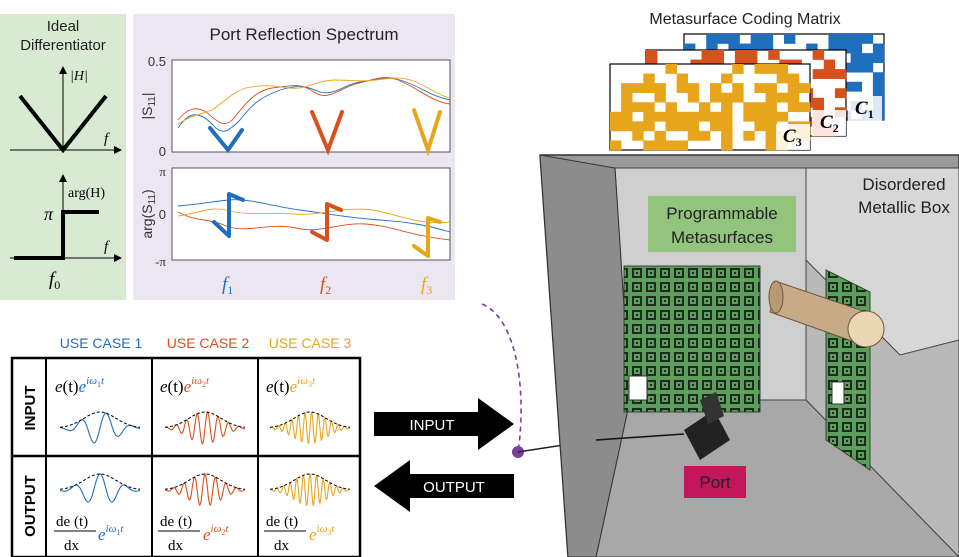 The height and width of the screenshot is (557, 959). I want to click on input-arrow: INPUT, so click(444, 424).